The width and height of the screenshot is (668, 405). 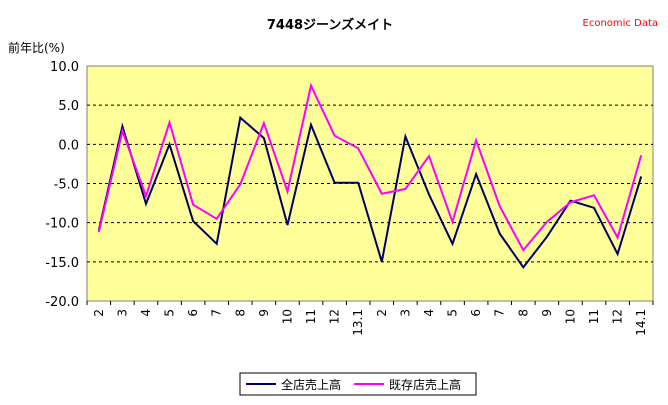 I want to click on y-tick-labels: 10.0 5.0 0.0 -5.0 -10.0 -15.0 -20.0, so click(x=62, y=185).